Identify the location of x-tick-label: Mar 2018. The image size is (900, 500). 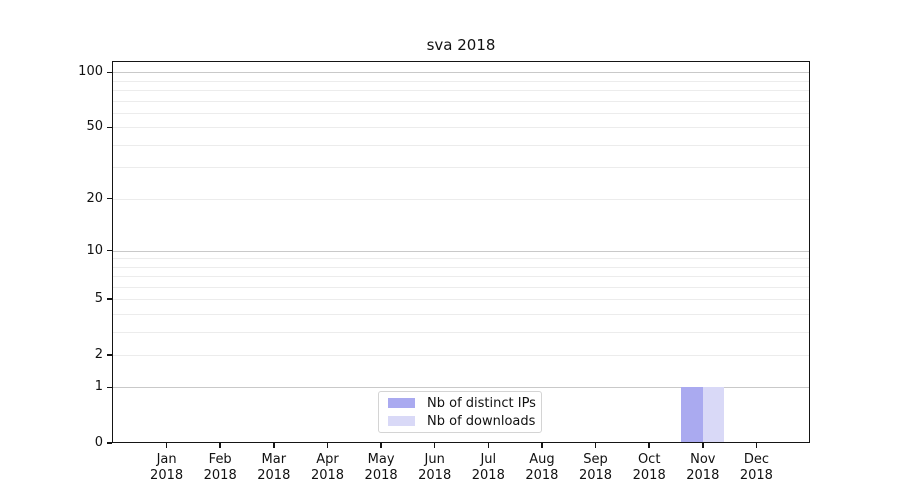
(274, 467).